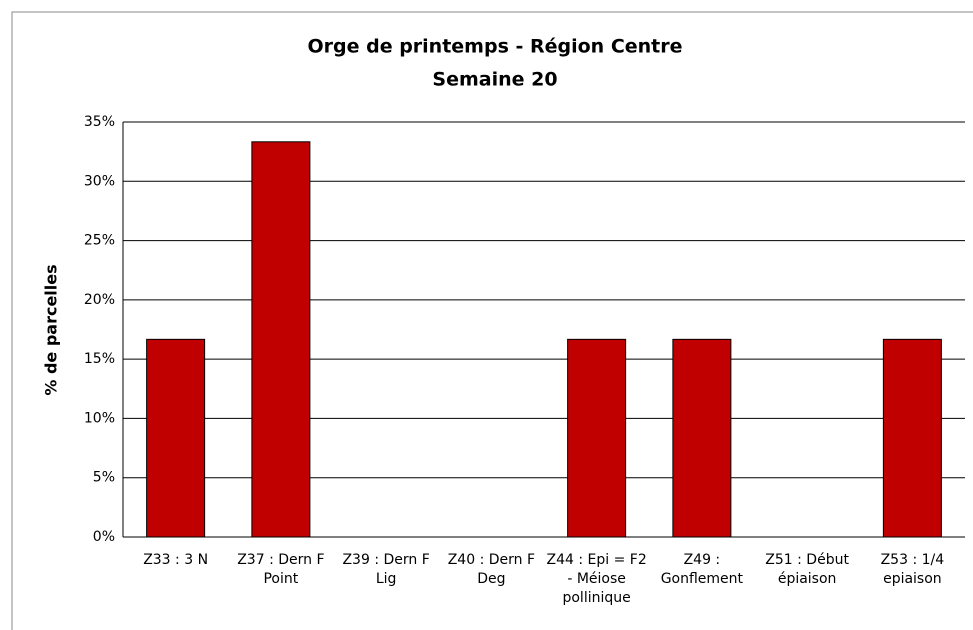 This screenshot has width=973, height=630. What do you see at coordinates (104, 478) in the screenshot?
I see `y-tick-label: 5%` at bounding box center [104, 478].